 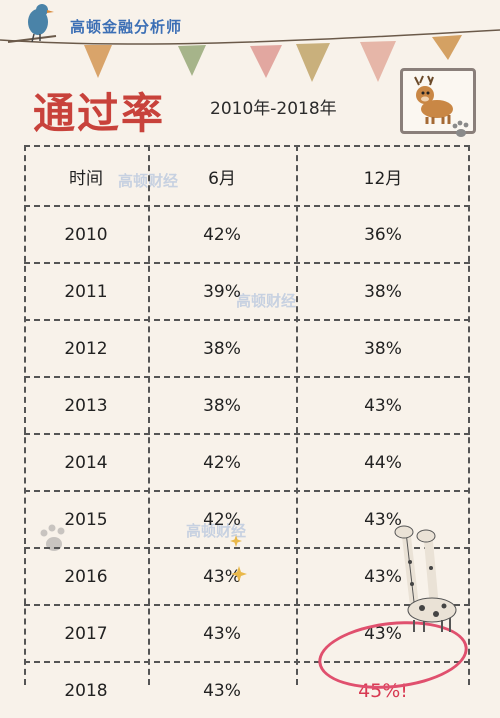 I want to click on deer-icon, so click(x=433, y=99).